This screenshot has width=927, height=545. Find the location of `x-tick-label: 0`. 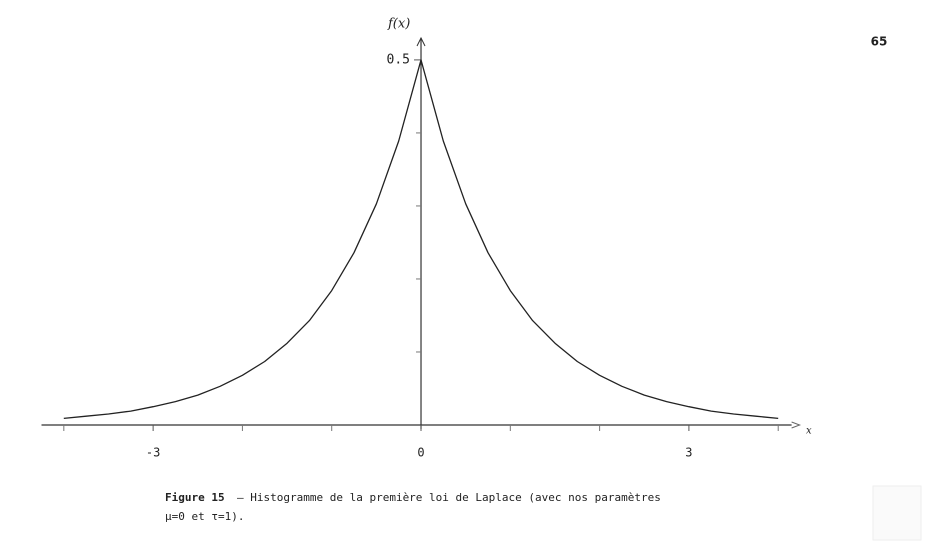

x-tick-label: 0 is located at coordinates (420, 453).